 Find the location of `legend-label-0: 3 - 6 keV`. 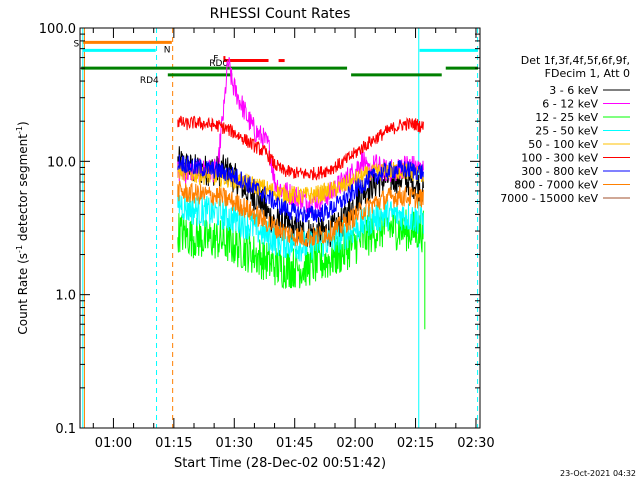

legend-label-0: 3 - 6 keV is located at coordinates (573, 90).